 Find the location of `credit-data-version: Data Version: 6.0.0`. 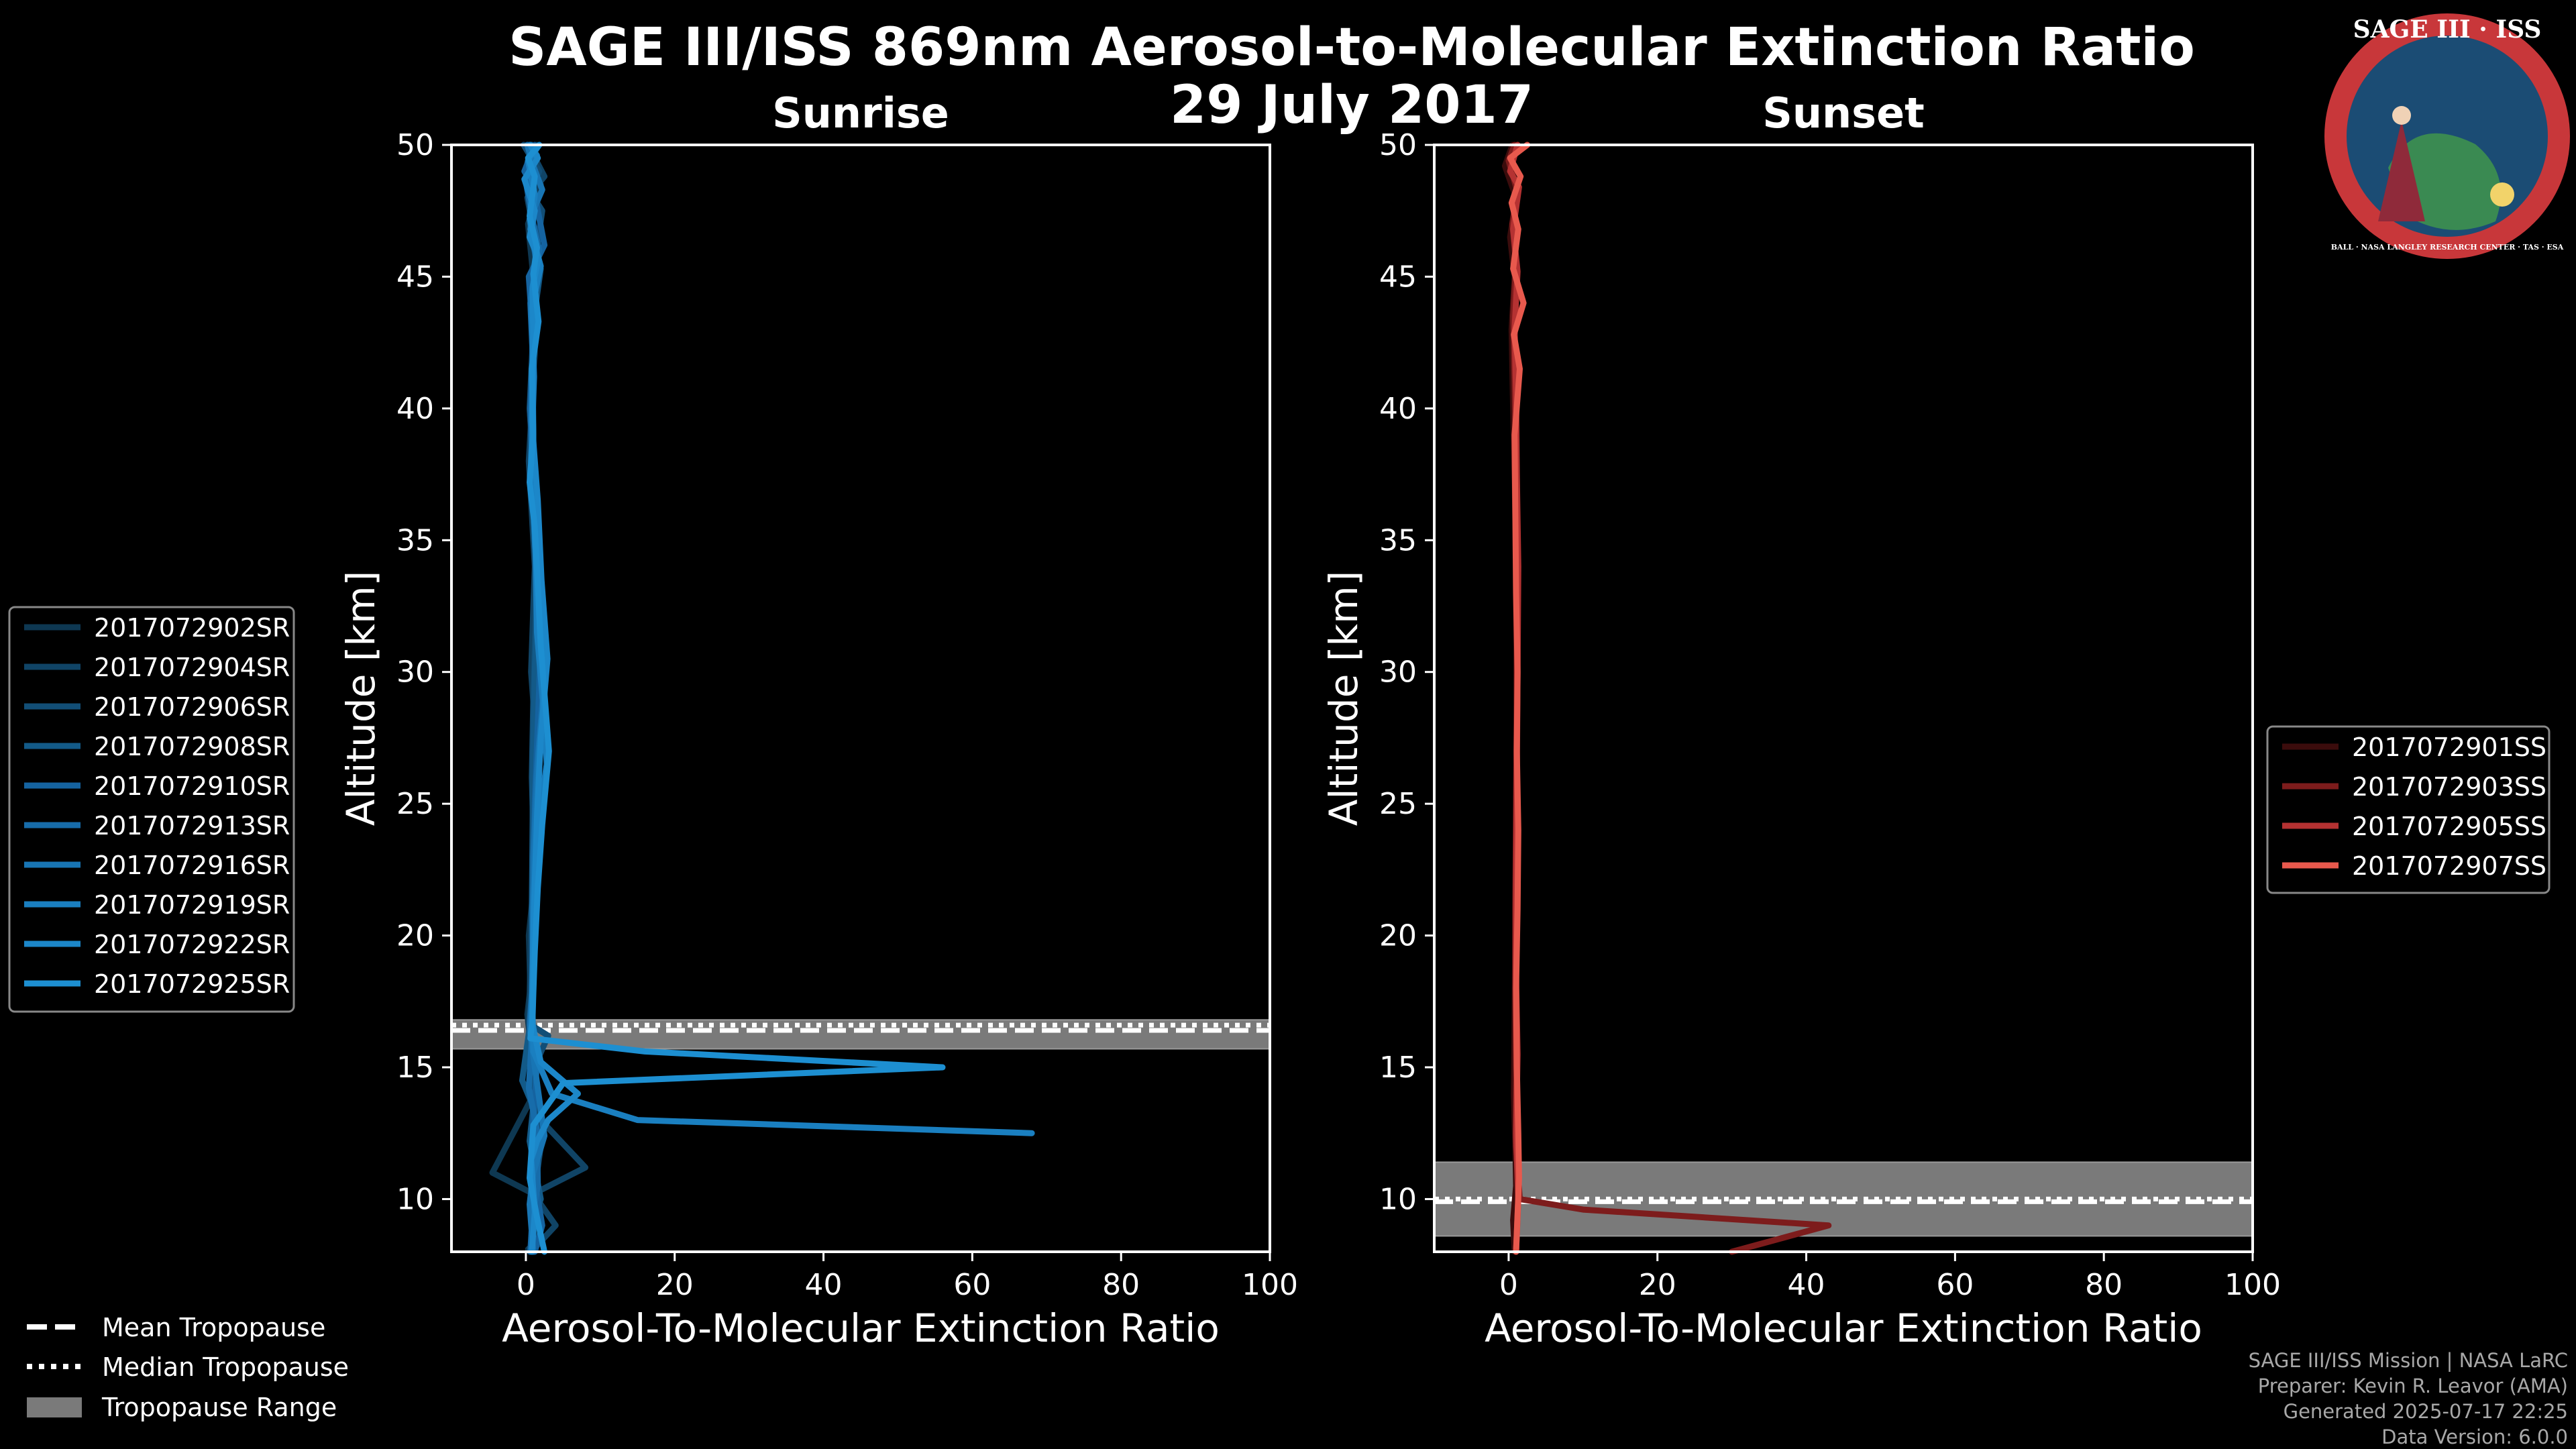

credit-data-version: Data Version: 6.0.0 is located at coordinates (2474, 1437).